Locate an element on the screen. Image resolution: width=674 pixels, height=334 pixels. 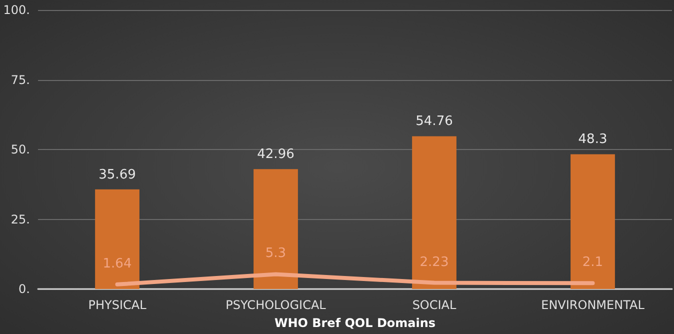
data-label: 5.3 is located at coordinates (275, 254).